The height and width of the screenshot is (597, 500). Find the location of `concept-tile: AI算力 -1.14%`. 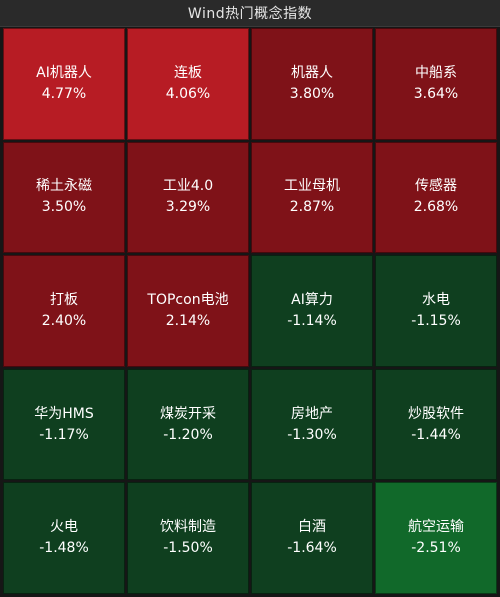

concept-tile: AI算力 -1.14% is located at coordinates (312, 311).